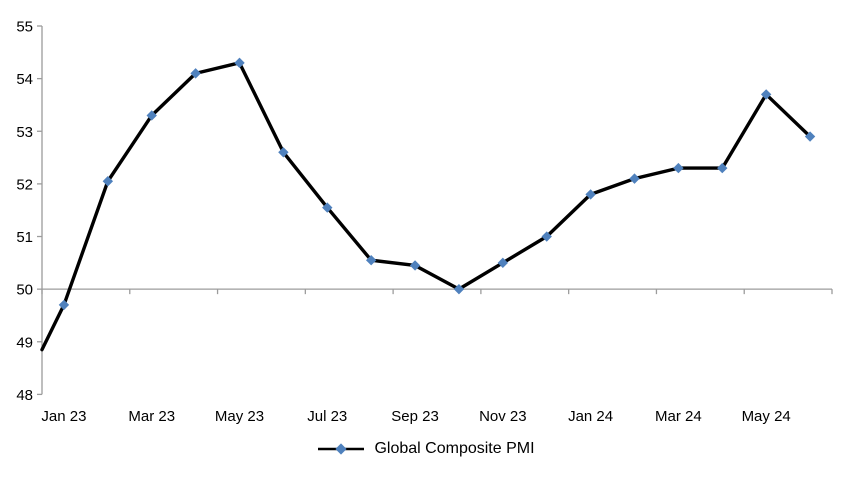 Image resolution: width=852 pixels, height=481 pixels. Describe the element at coordinates (590, 416) in the screenshot. I see `x-axis-tick-label: Jan 24` at that location.